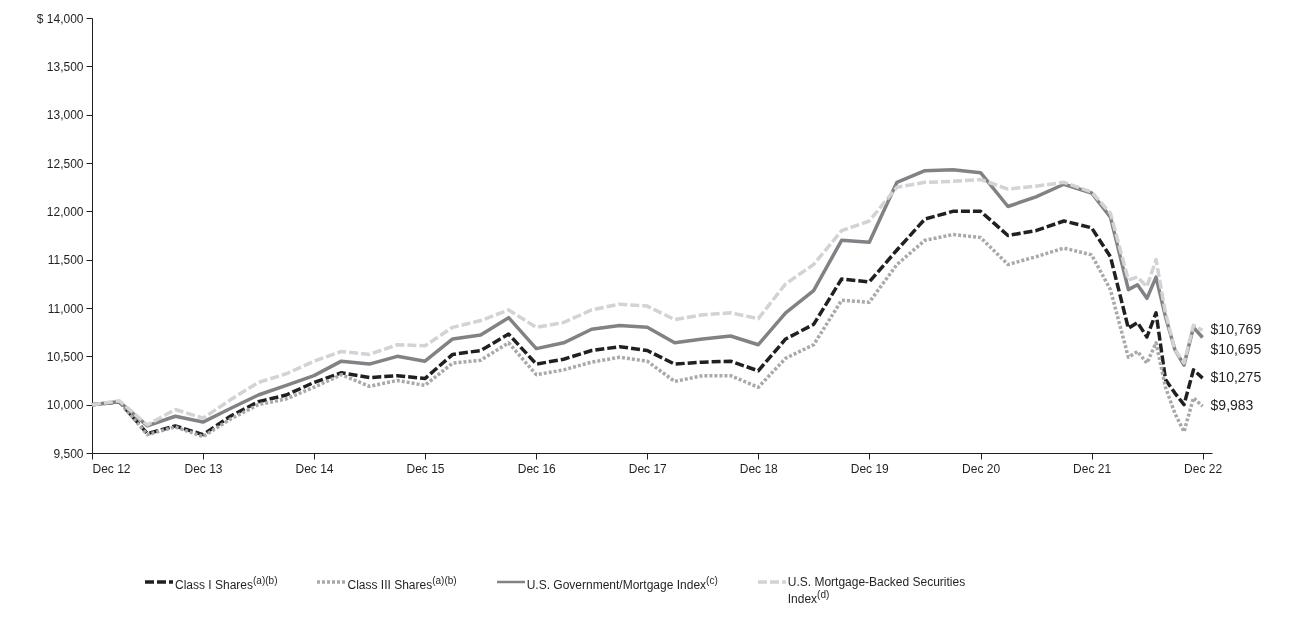 The image size is (1295, 627). I want to click on y-tick-label: $ 14,000, so click(60, 18).